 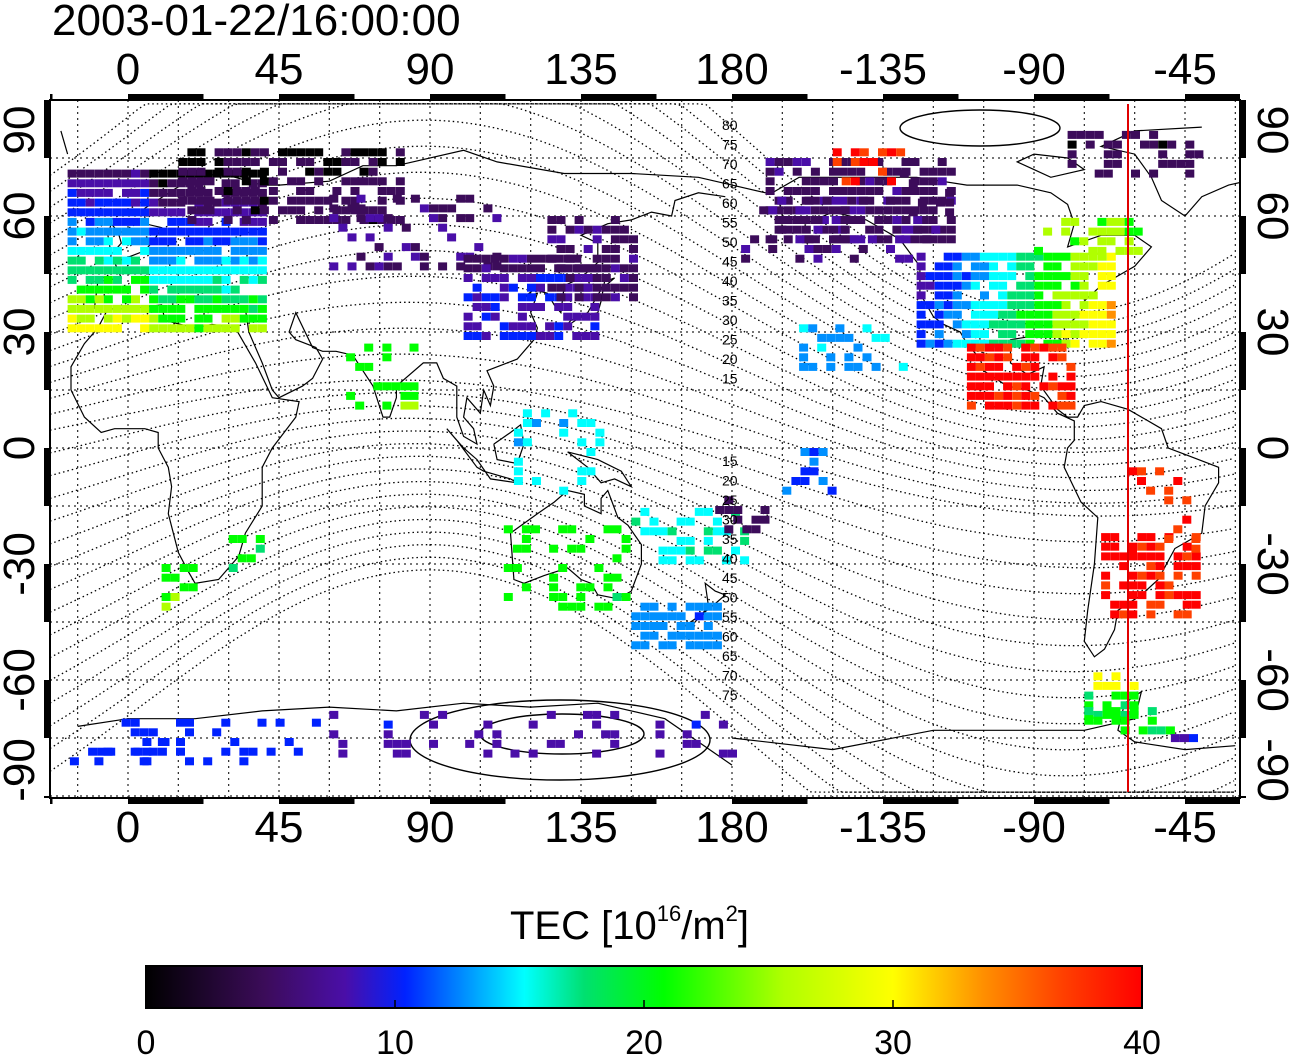 I want to click on bottom-lon-label: 135, so click(x=580, y=827).